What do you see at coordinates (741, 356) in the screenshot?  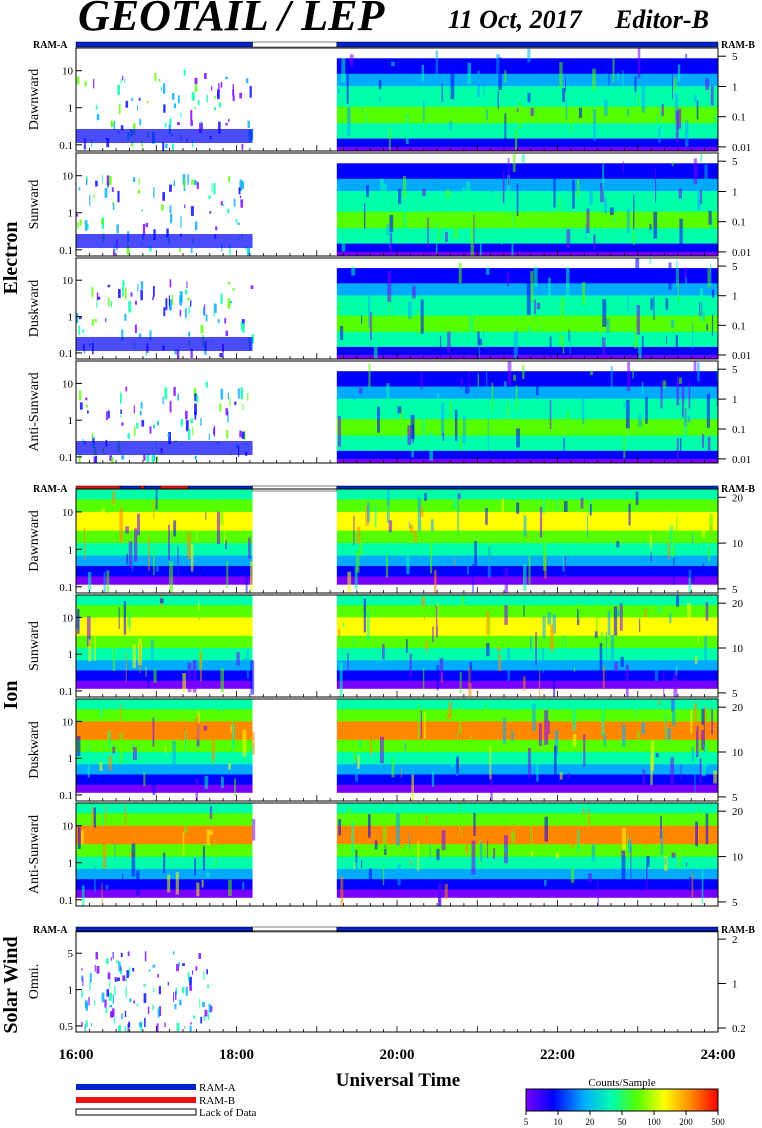 I see `y-tick-label: 0.01` at bounding box center [741, 356].